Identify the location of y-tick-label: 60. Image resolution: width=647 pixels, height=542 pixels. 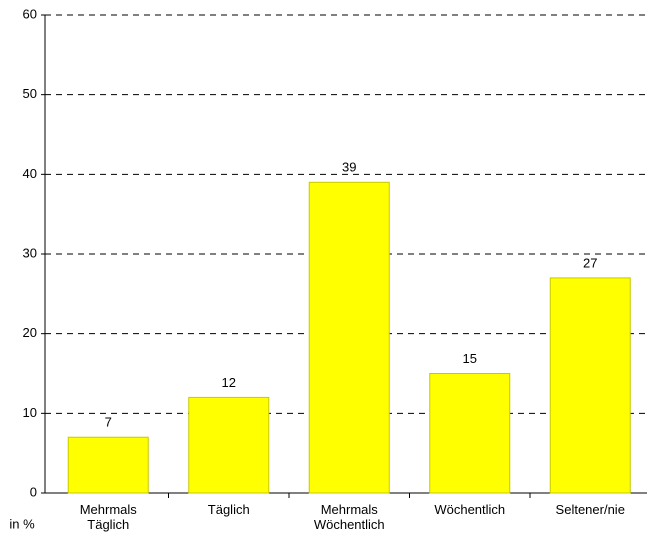
(30, 13).